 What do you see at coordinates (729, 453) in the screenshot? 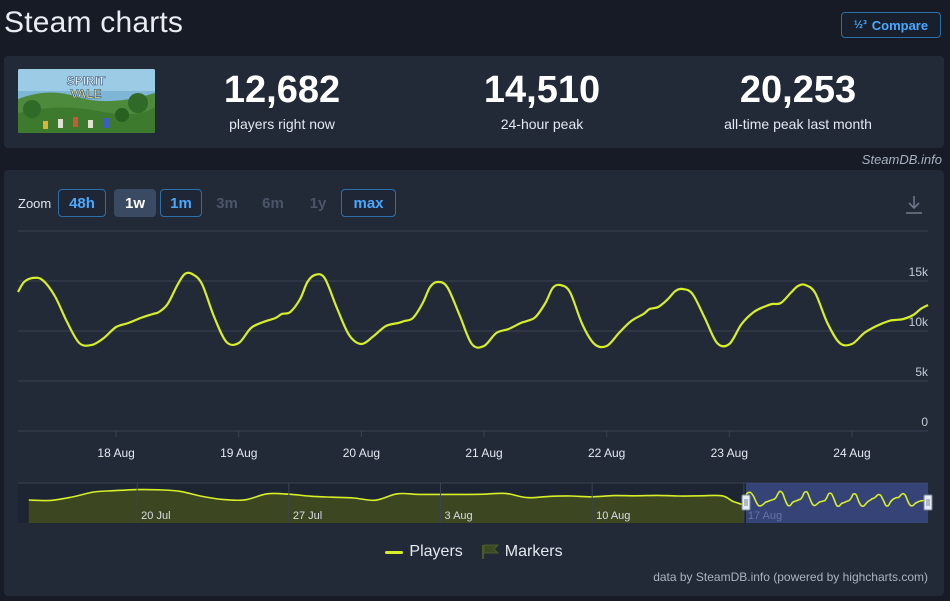
I see `x-tick-label: 23 Aug` at bounding box center [729, 453].